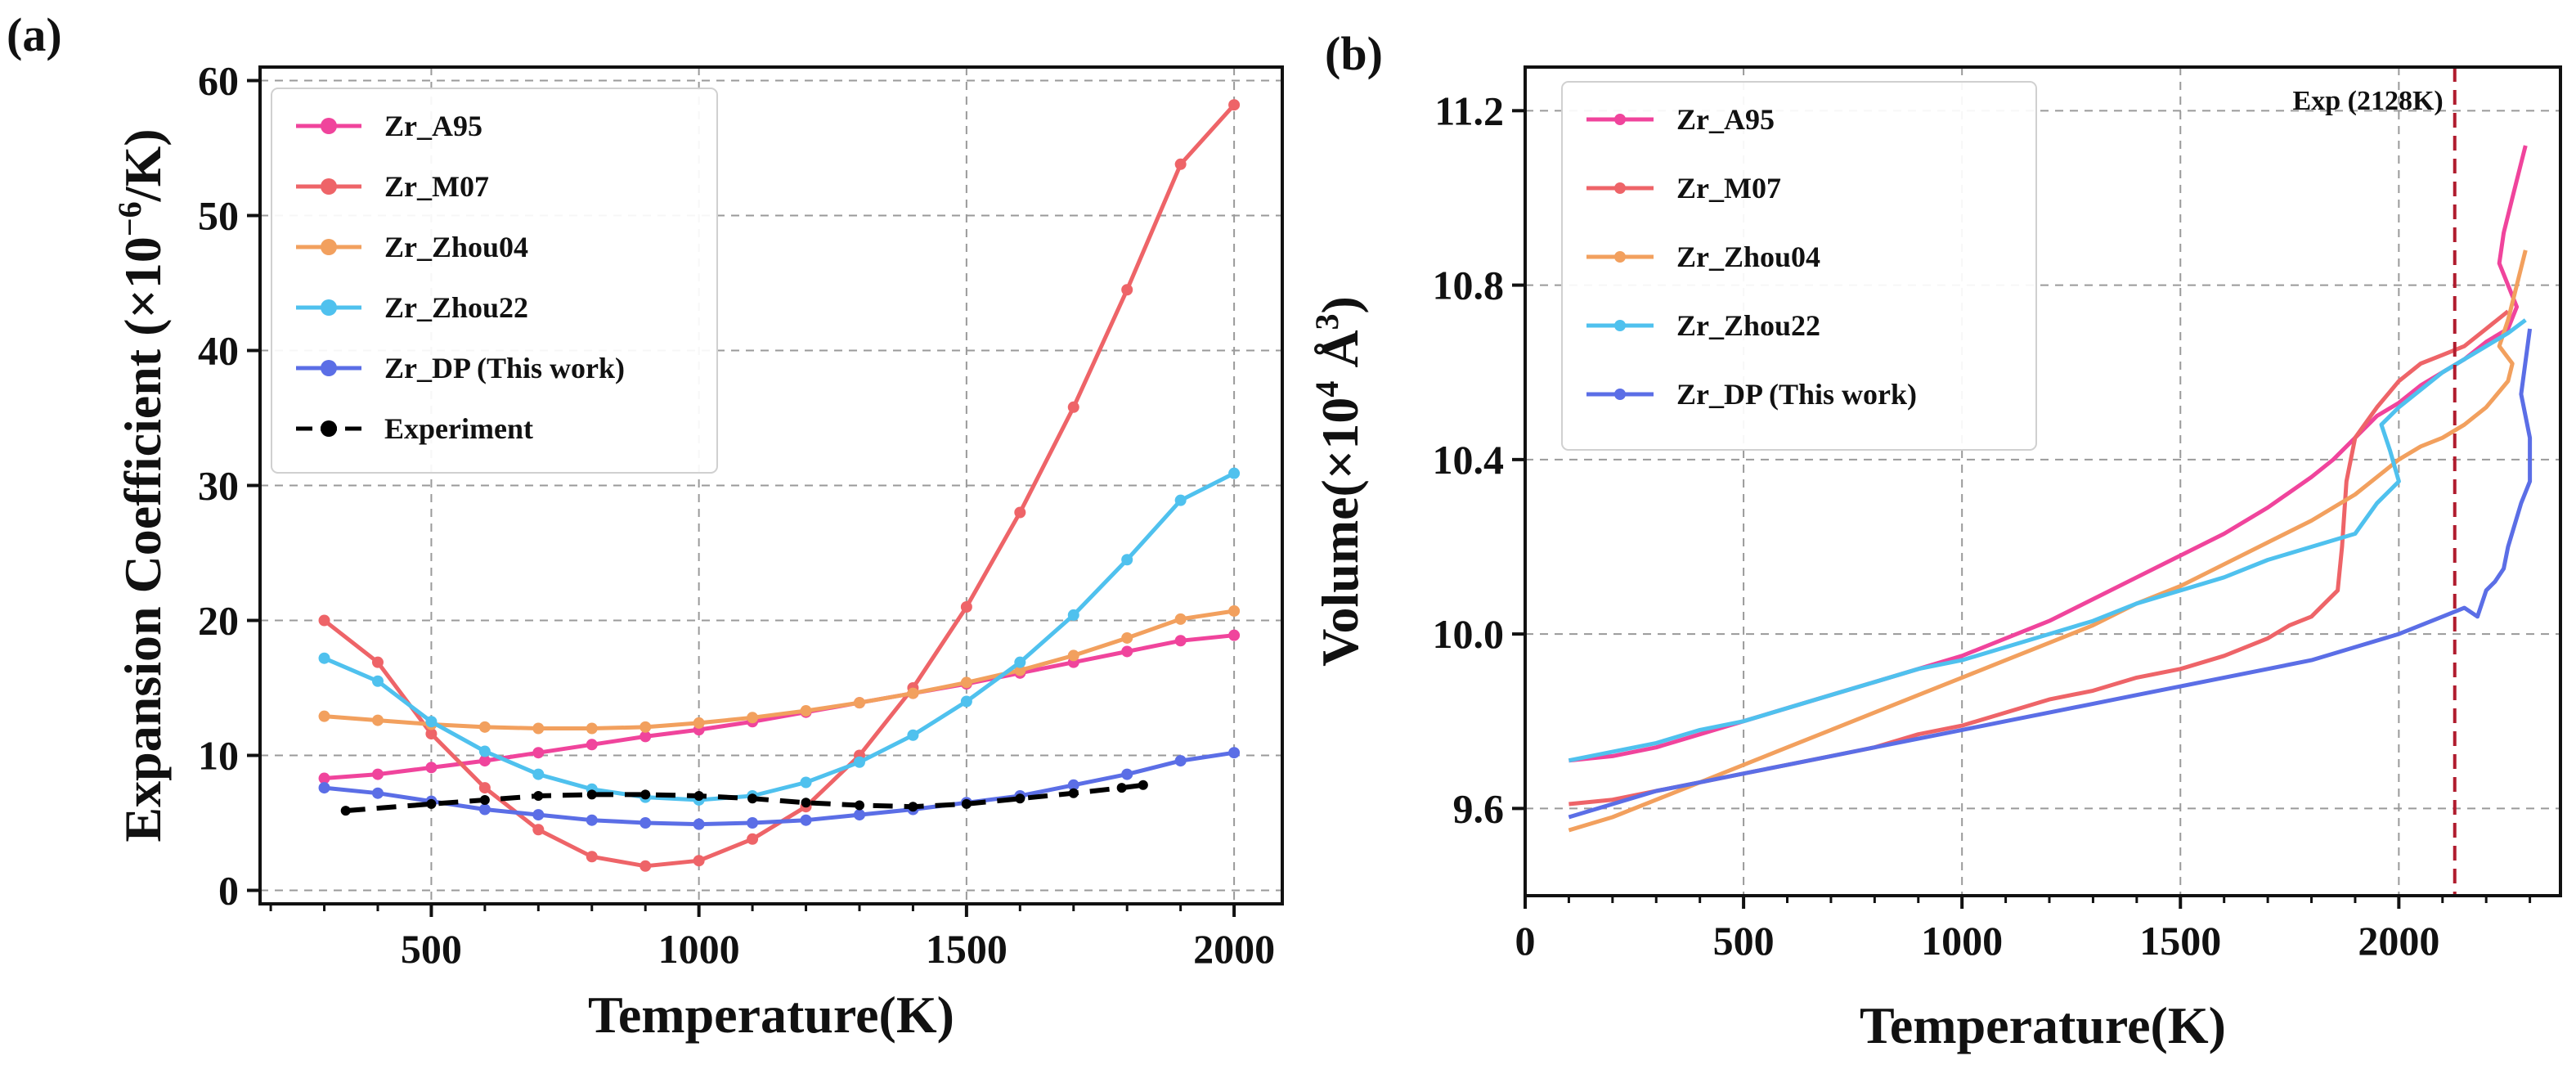 Image resolution: width=2576 pixels, height=1065 pixels. I want to click on y-axis-title-superscript: −6, so click(129, 218).